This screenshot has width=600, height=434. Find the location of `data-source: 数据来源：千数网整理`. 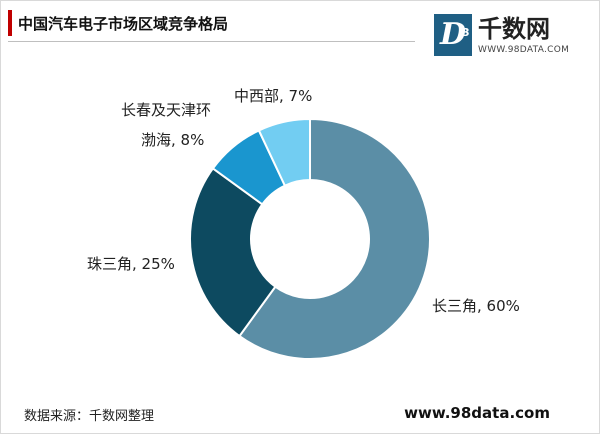

data-source: 数据来源：千数网整理 is located at coordinates (89, 416).